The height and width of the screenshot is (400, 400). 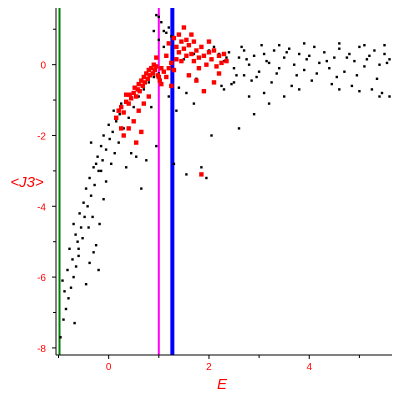 What do you see at coordinates (41, 278) in the screenshot?
I see `y-tick-label: -6` at bounding box center [41, 278].